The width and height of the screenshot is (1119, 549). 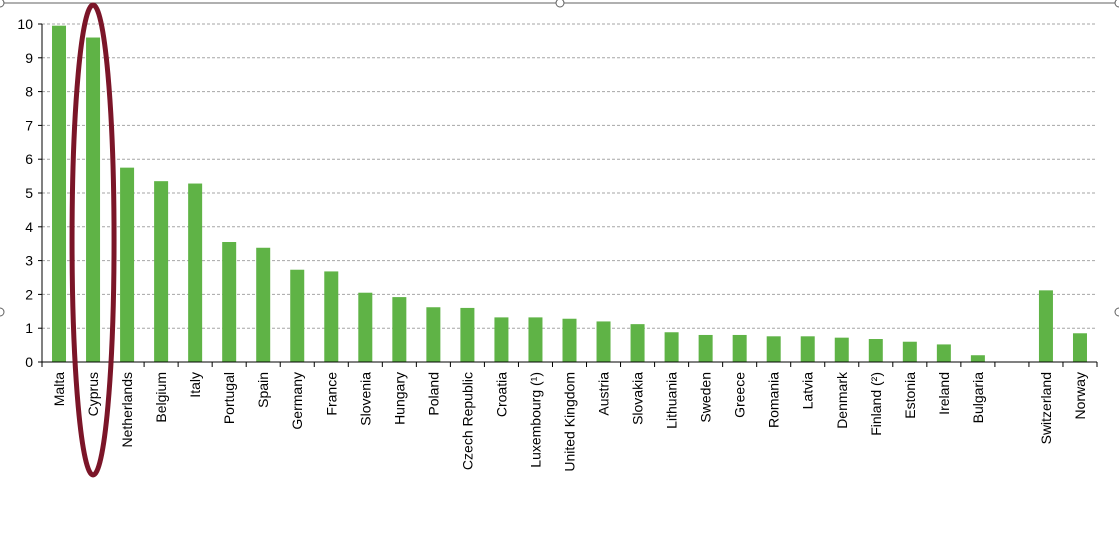 What do you see at coordinates (29, 261) in the screenshot?
I see `y-tick-label: 3` at bounding box center [29, 261].